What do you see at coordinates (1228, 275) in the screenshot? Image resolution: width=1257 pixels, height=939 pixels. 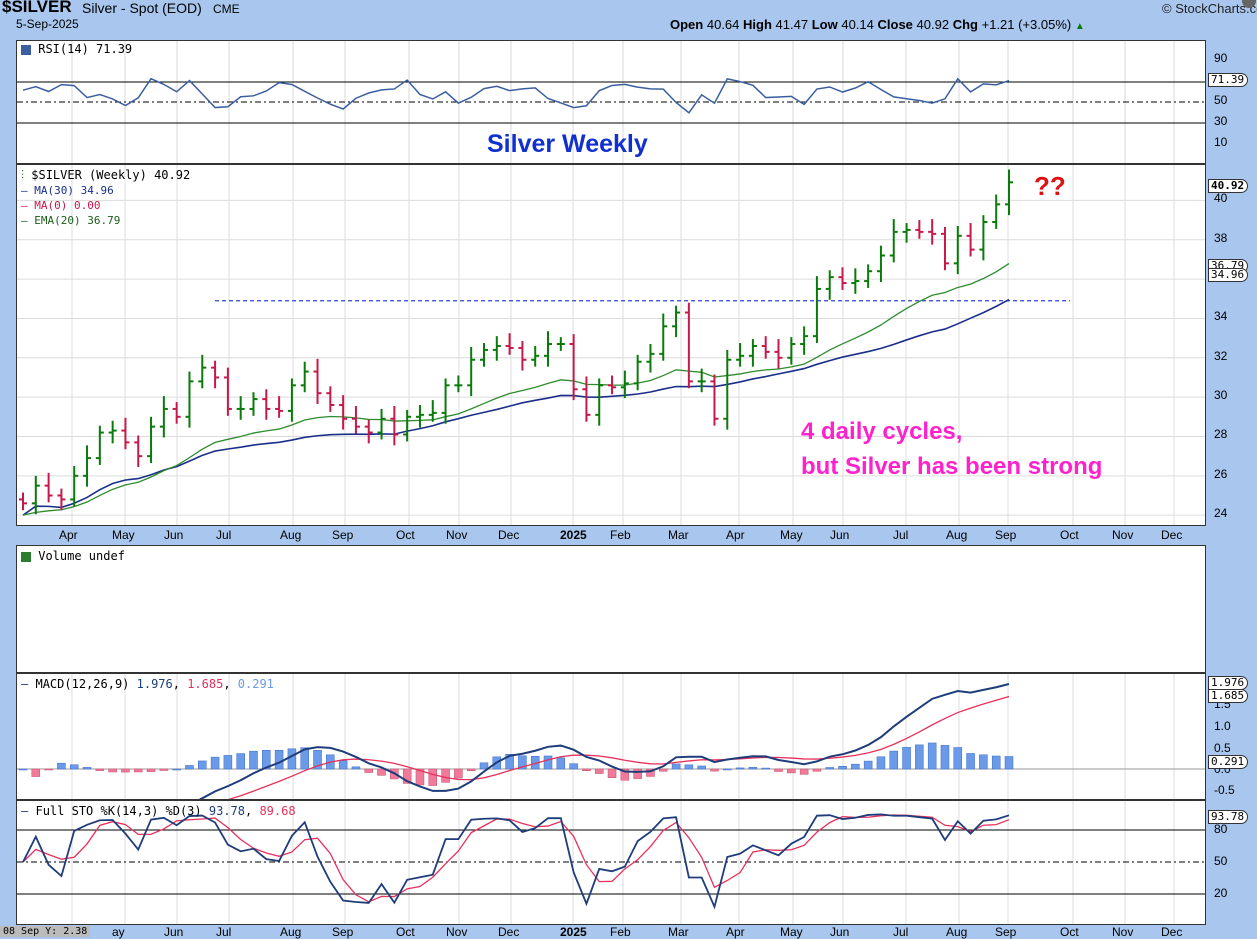 I see `ma30-value-tag: 34.96` at bounding box center [1228, 275].